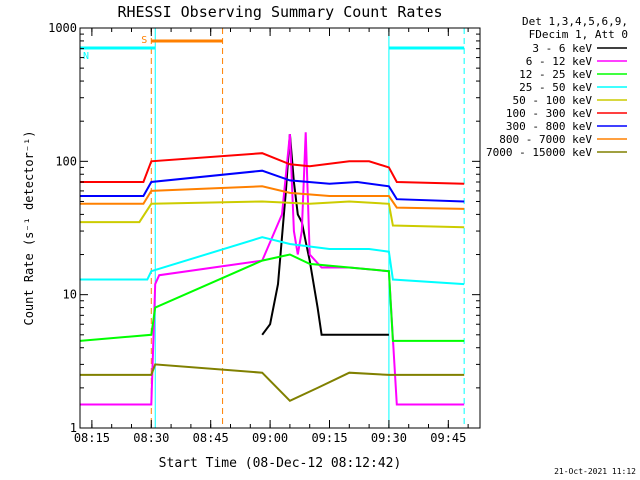 Image resolution: width=640 pixels, height=480 pixels. I want to click on legend-title-line-2: FDecim 1, Att 0, so click(578, 34).